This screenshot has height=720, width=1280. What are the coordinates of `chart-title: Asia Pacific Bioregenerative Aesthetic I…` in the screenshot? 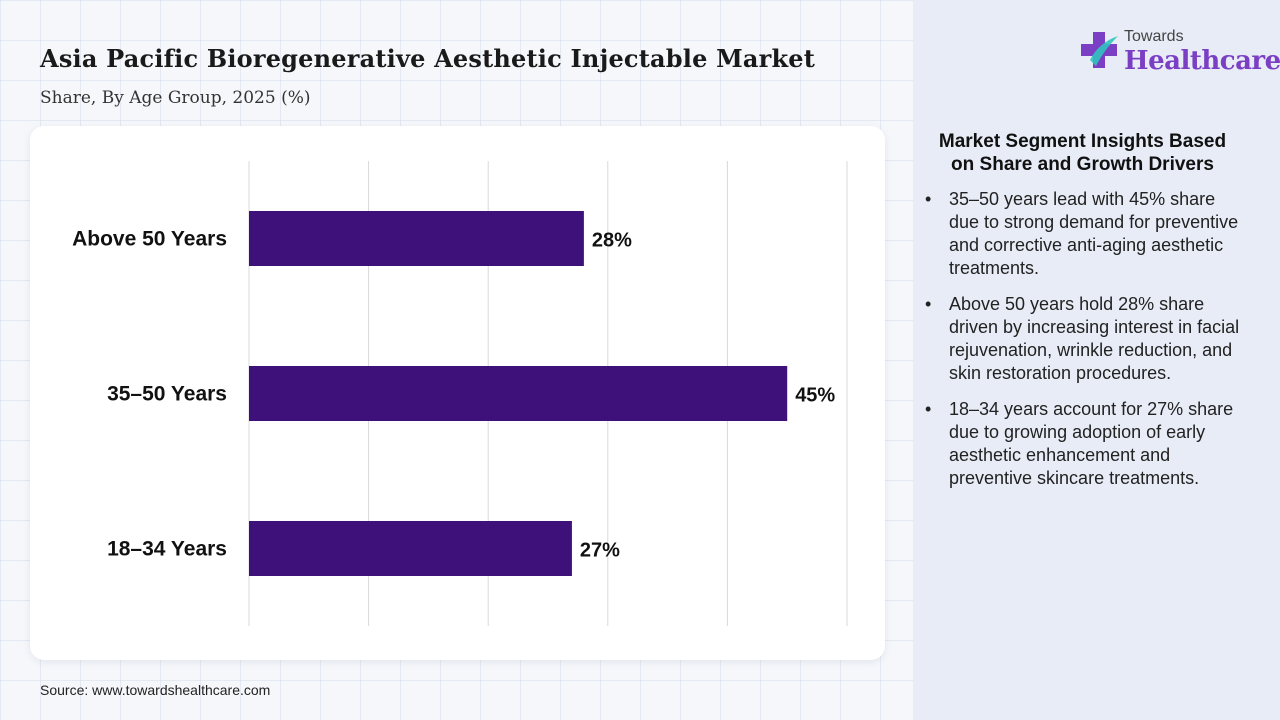 It's located at (428, 58).